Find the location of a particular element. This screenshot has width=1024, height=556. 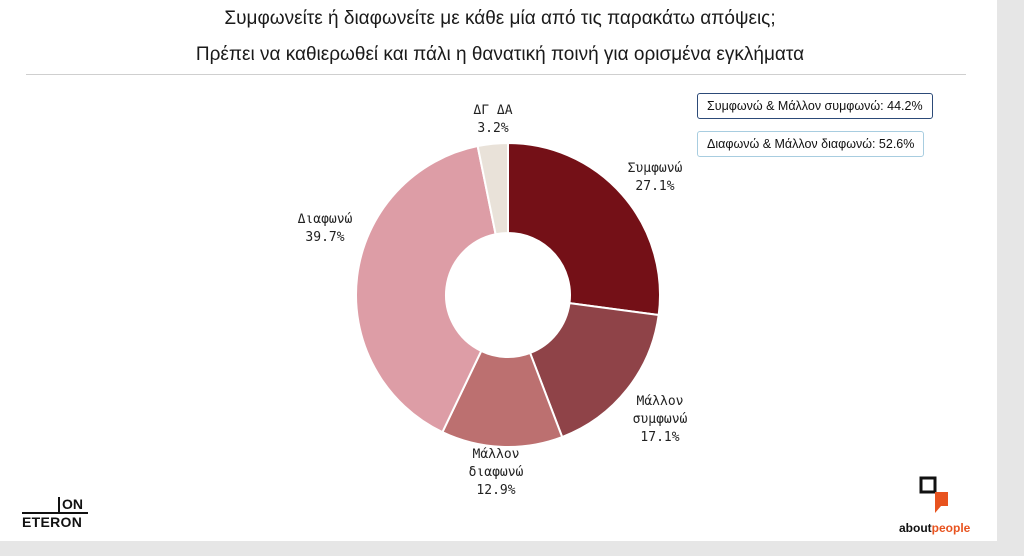

slice-label: Διαφωνώ 39.7% is located at coordinates (325, 228).